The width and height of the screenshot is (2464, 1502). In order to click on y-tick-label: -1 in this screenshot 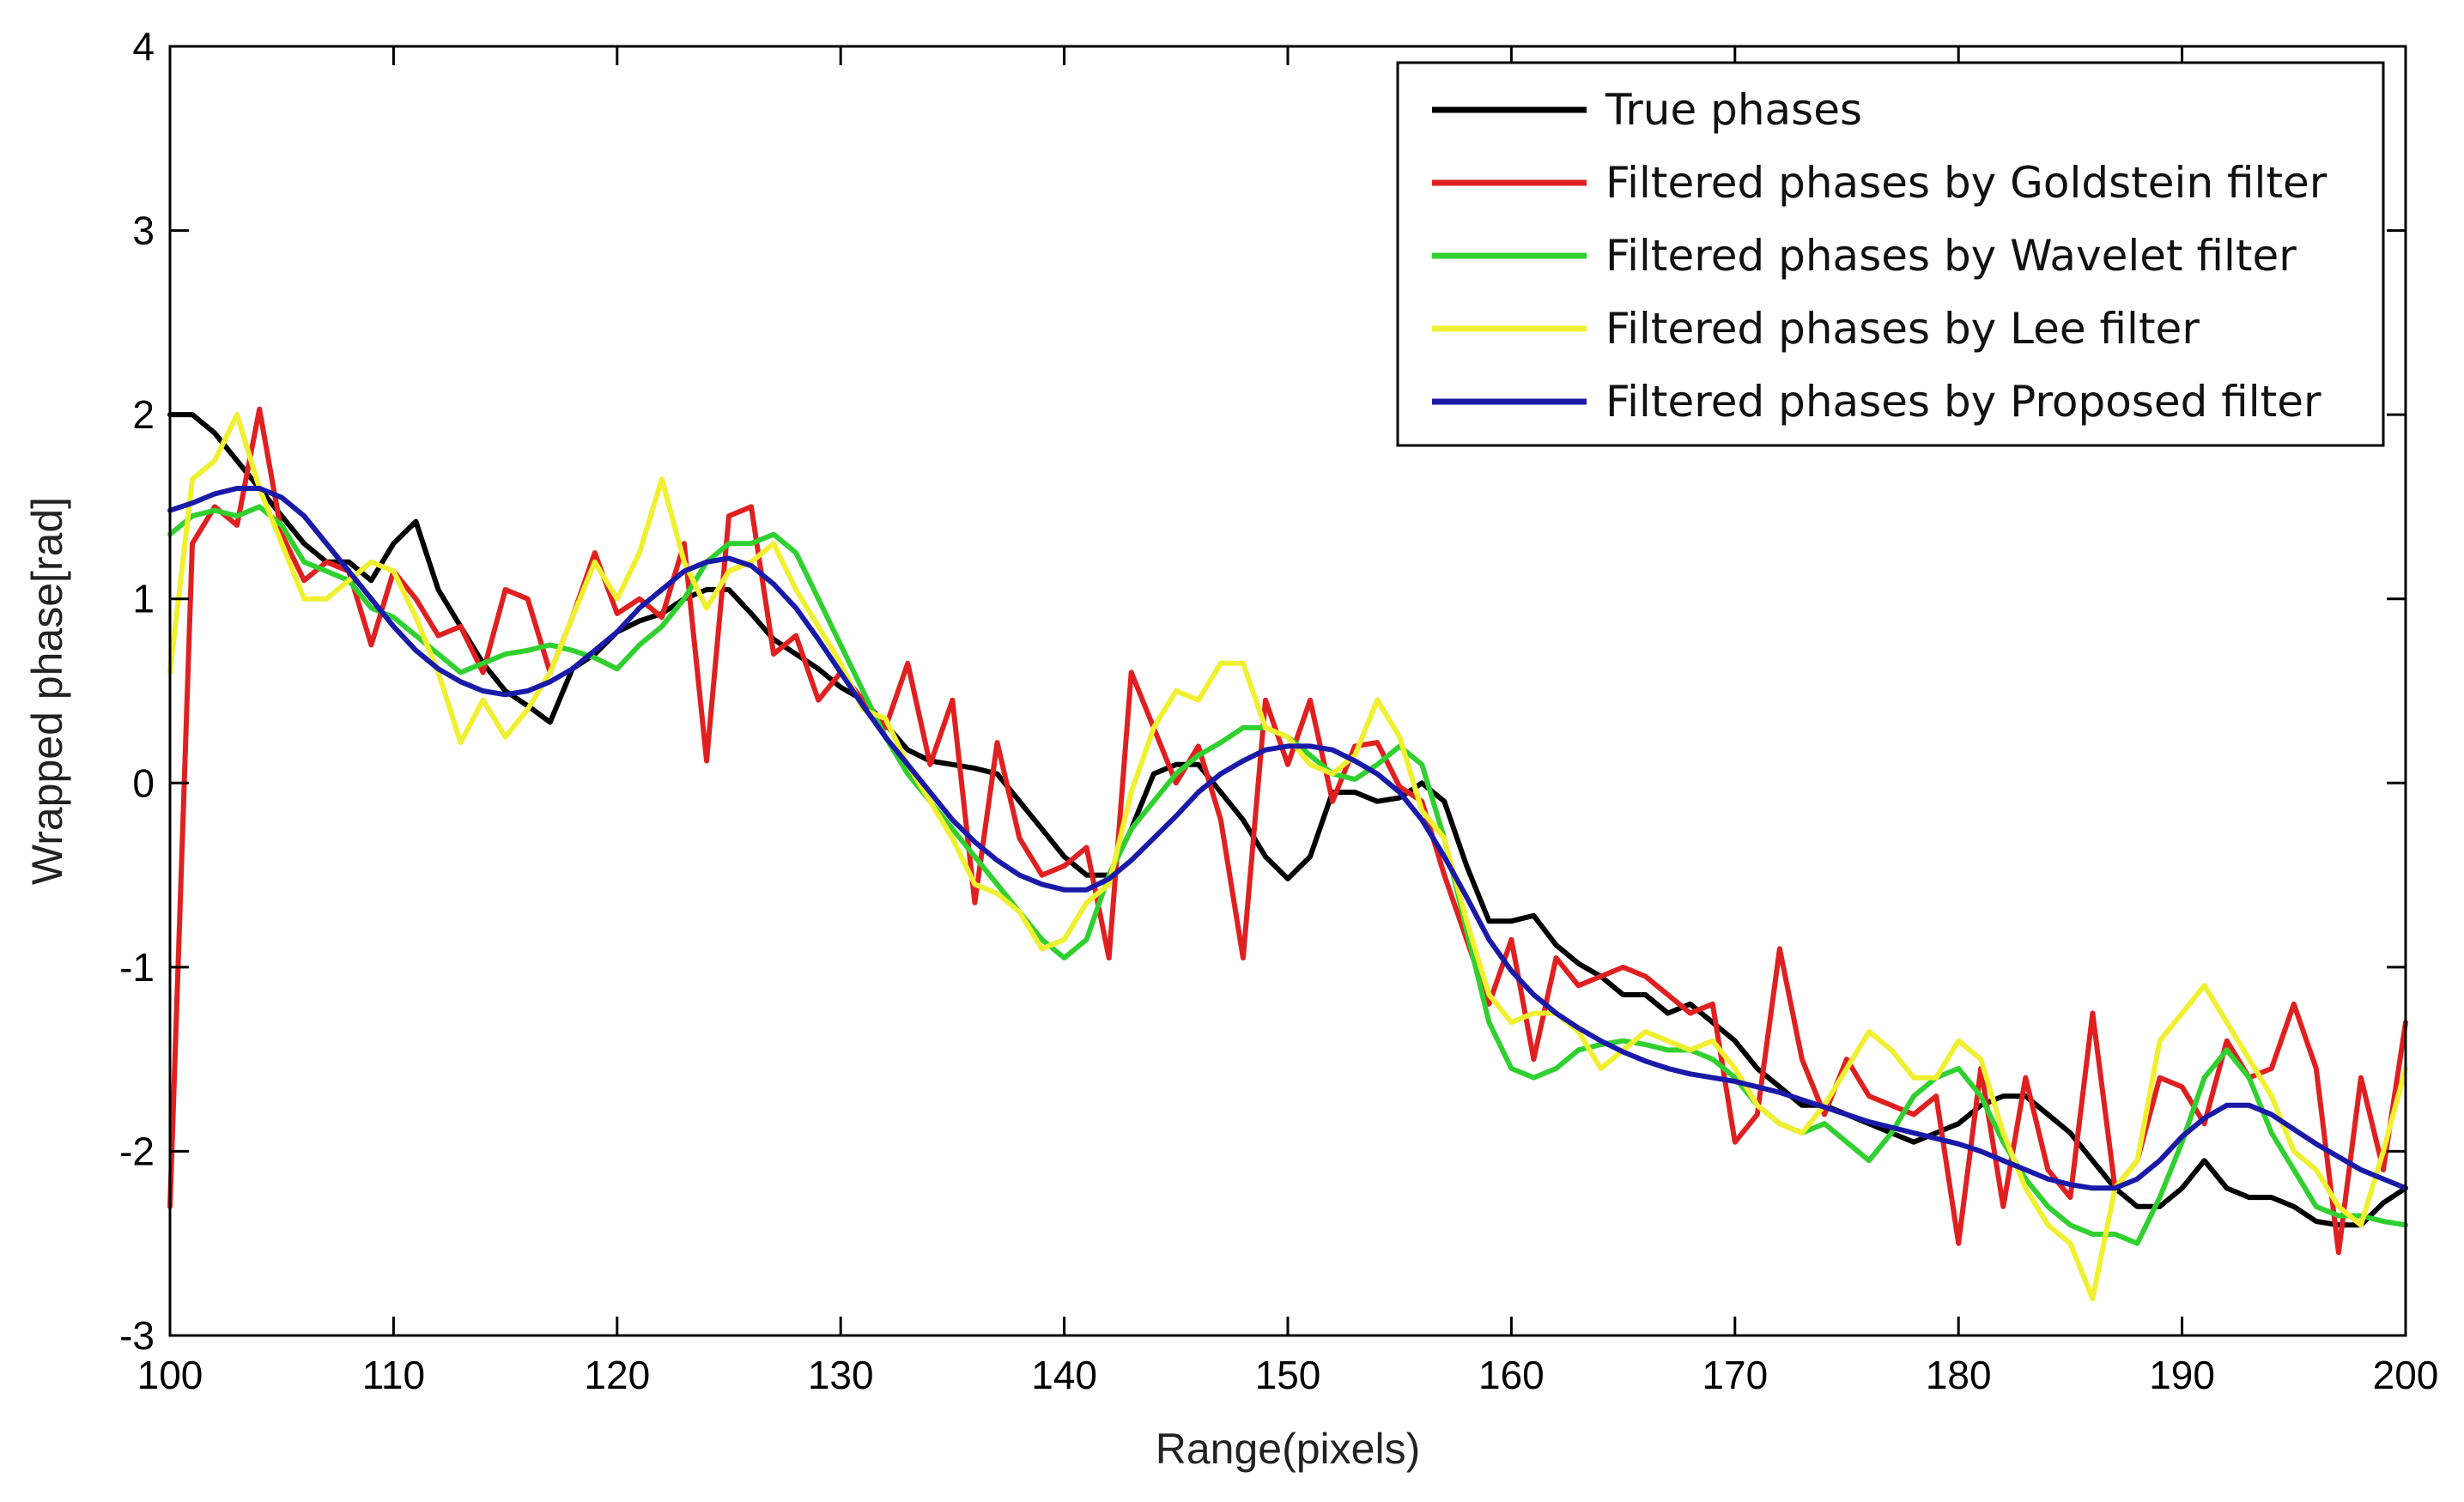, I will do `click(137, 967)`.